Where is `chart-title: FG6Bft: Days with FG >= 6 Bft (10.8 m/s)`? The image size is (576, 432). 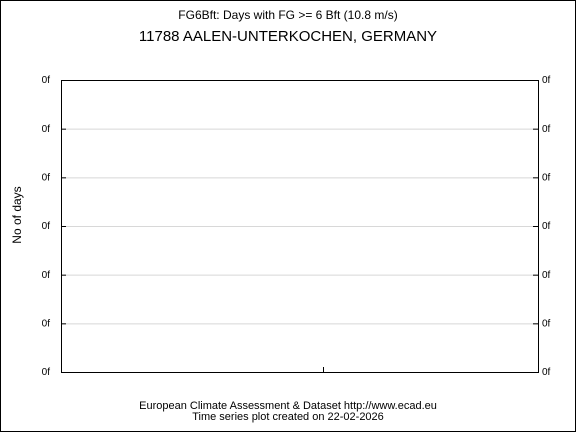 chart-title: FG6Bft: Days with FG >= 6 Bft (10.8 m/s) is located at coordinates (287, 15).